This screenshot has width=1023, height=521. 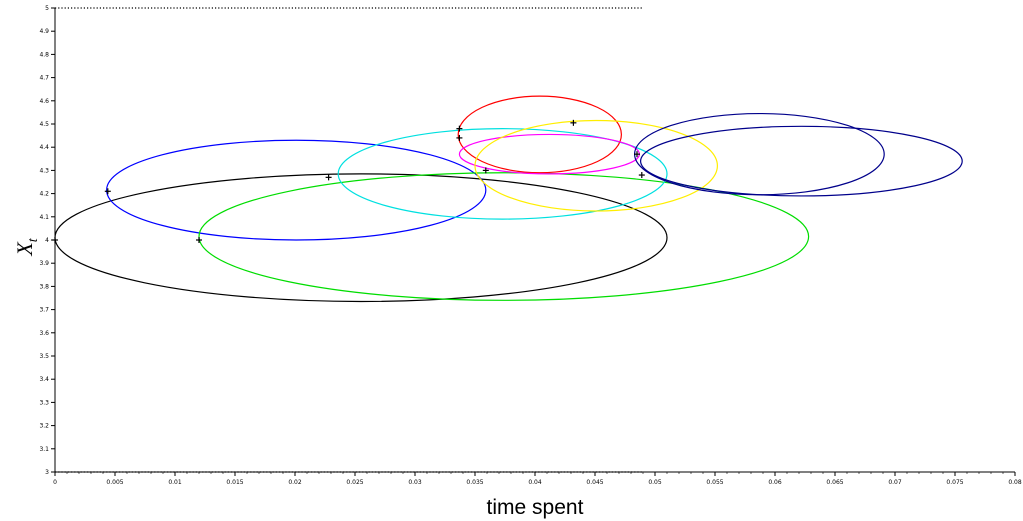 What do you see at coordinates (55, 482) in the screenshot?
I see `x-tick-label: 0` at bounding box center [55, 482].